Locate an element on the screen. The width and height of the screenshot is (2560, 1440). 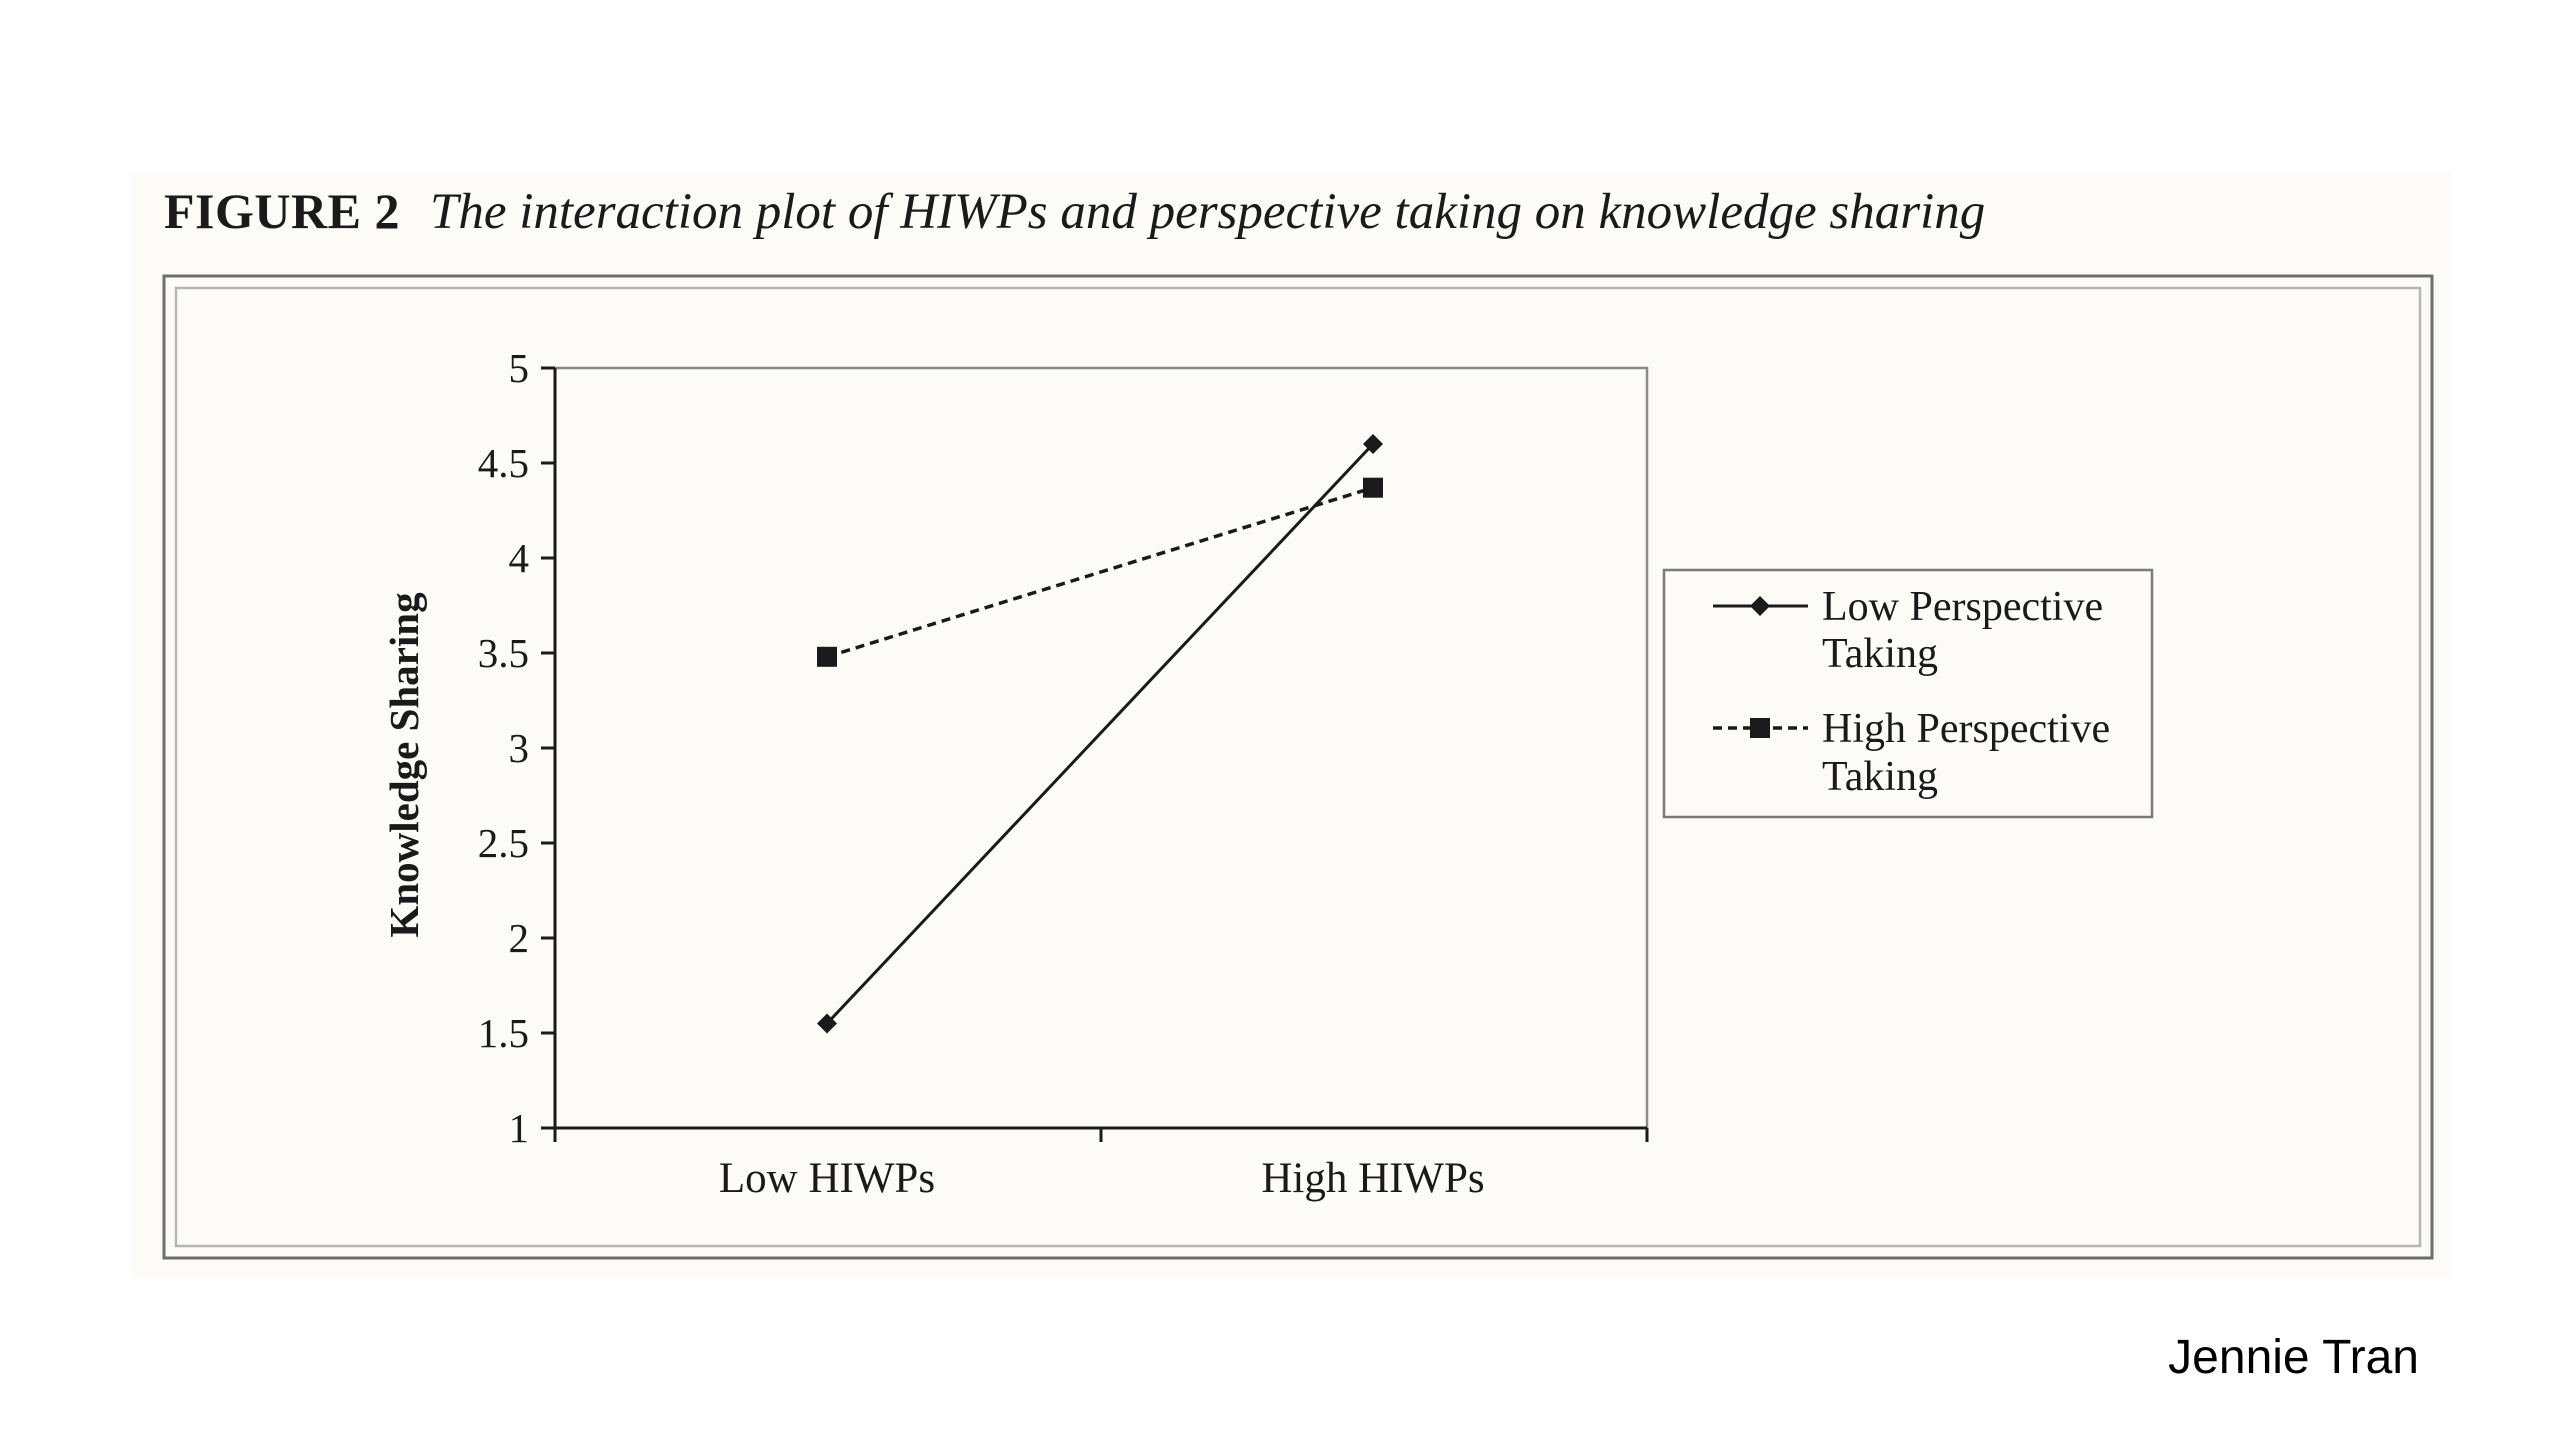
figure-number: FIGURE 2 is located at coordinates (282, 211).